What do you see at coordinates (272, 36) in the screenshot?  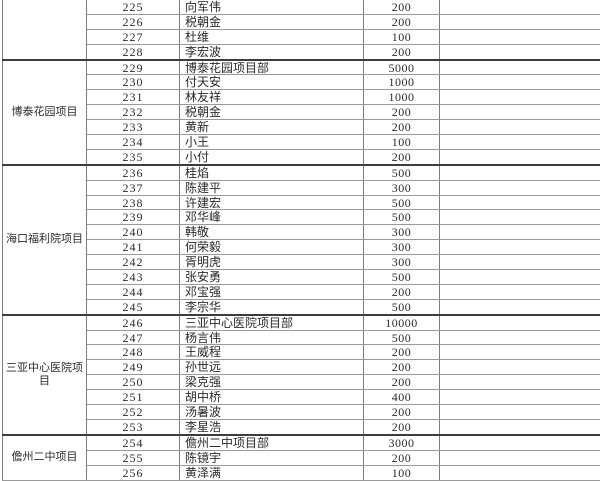 I see `name-cell: 杜维` at bounding box center [272, 36].